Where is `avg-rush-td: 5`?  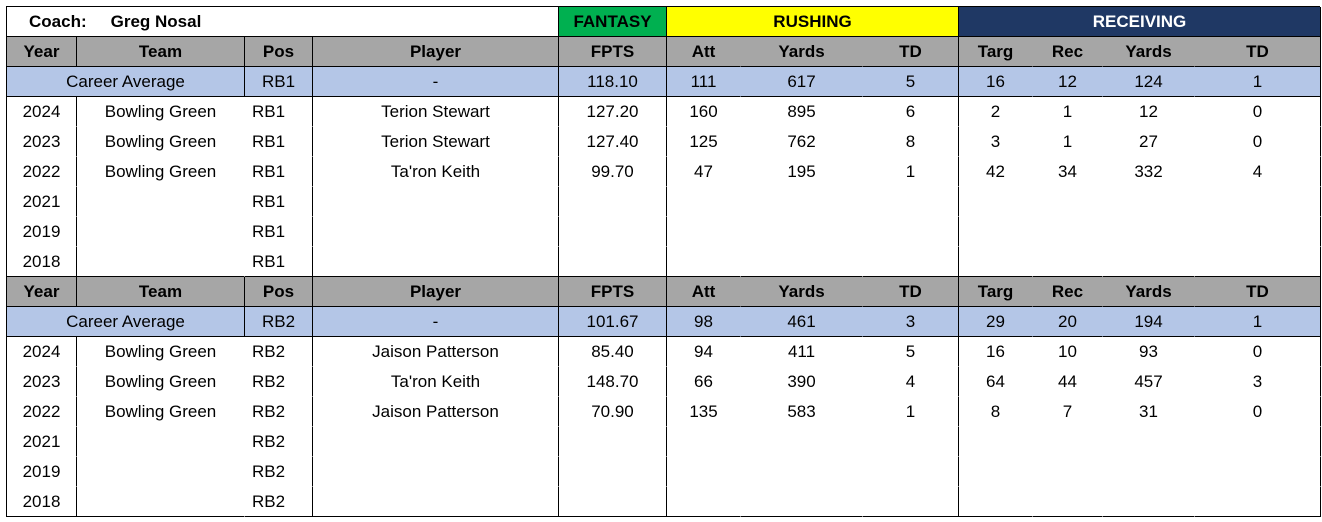 avg-rush-td: 5 is located at coordinates (911, 82).